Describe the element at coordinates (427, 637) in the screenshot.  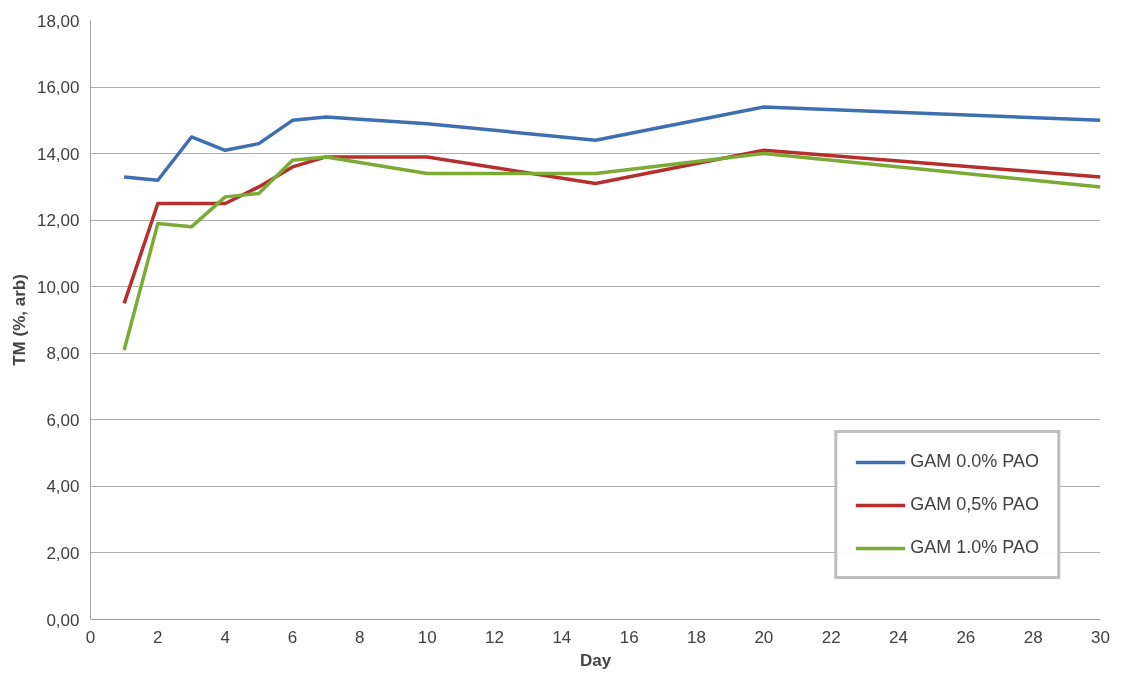
I see `x-tick-label: 10` at that location.